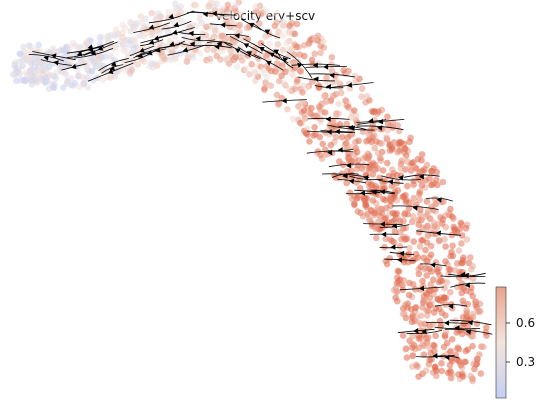 The image size is (547, 408). What do you see at coordinates (501, 342) in the screenshot?
I see `colorbar-gradient` at bounding box center [501, 342].